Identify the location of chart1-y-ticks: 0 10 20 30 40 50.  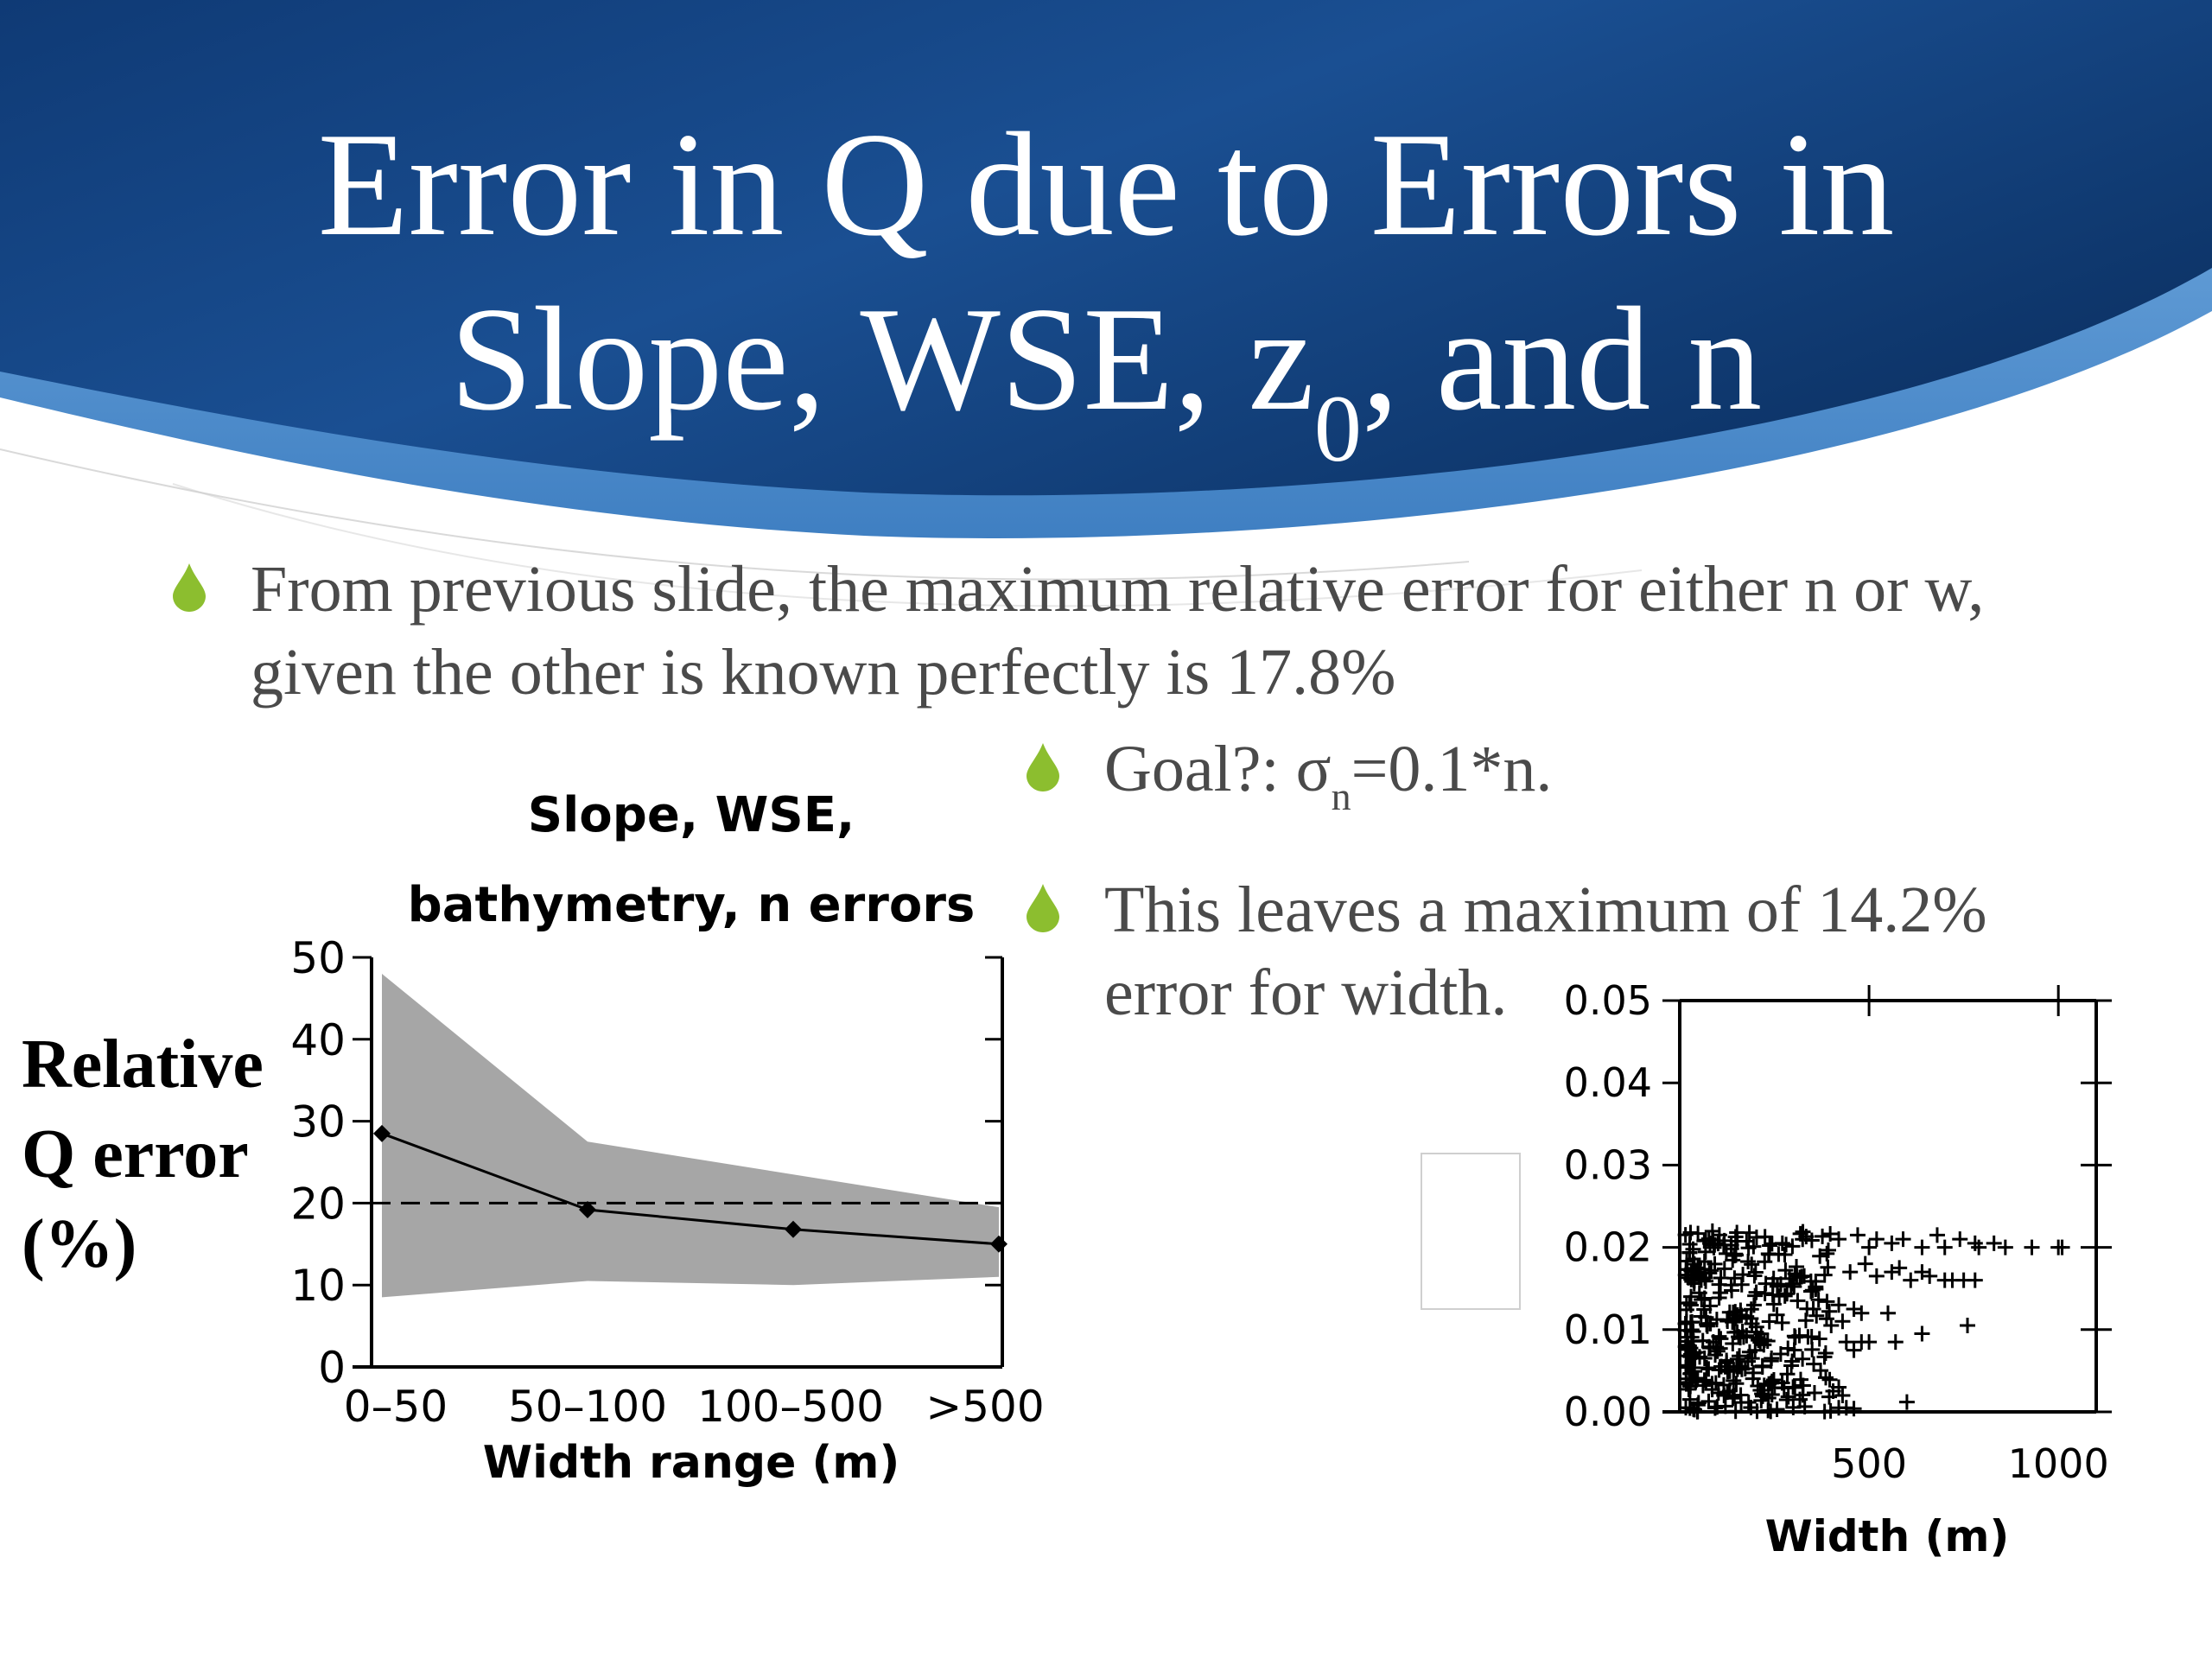
(646, 1163).